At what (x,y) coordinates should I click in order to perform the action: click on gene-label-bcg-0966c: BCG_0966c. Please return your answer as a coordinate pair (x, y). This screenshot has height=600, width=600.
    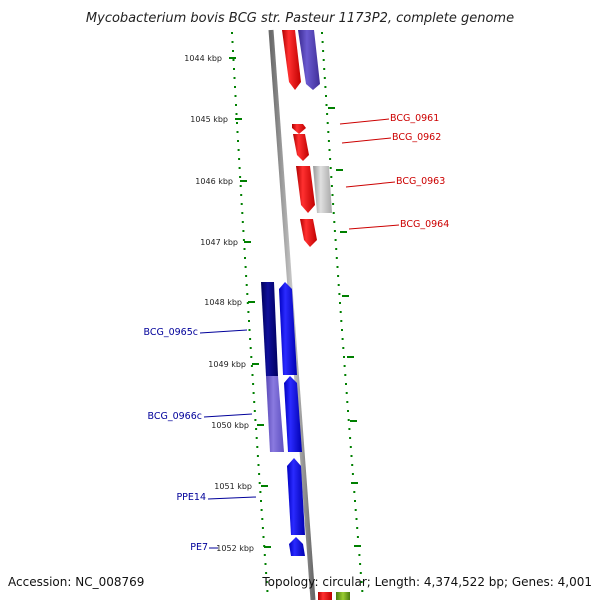
    Looking at the image, I should click on (175, 416).